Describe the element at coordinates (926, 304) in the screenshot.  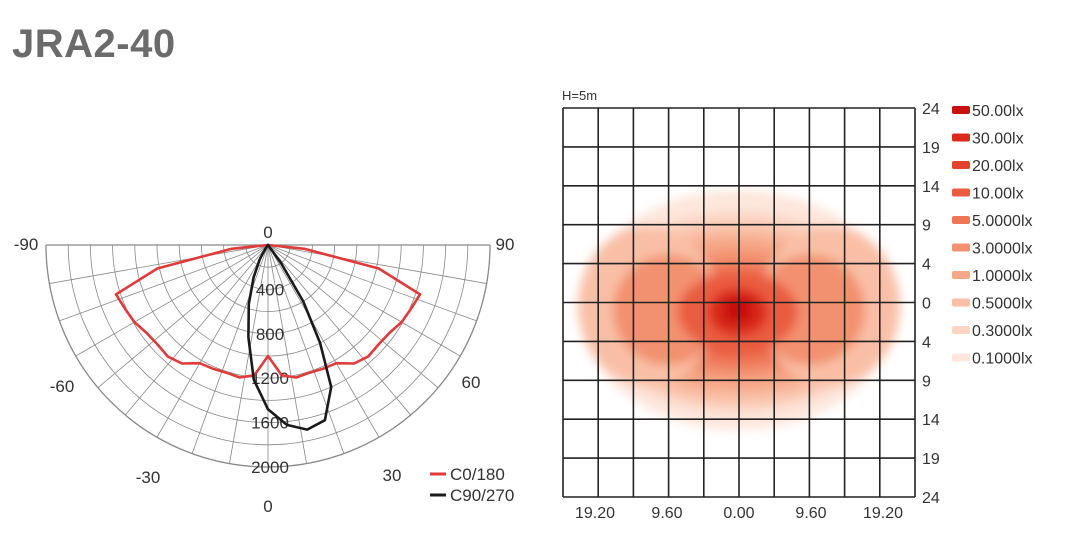
I see `y-tick-label: 0` at that location.